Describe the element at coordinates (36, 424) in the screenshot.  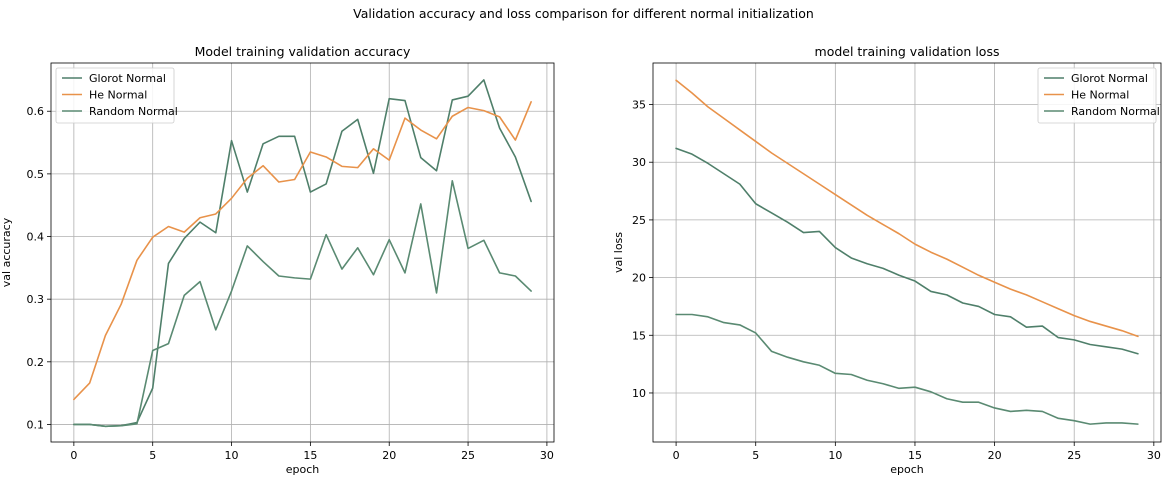
I see `y-tick-label: 0.1` at that location.